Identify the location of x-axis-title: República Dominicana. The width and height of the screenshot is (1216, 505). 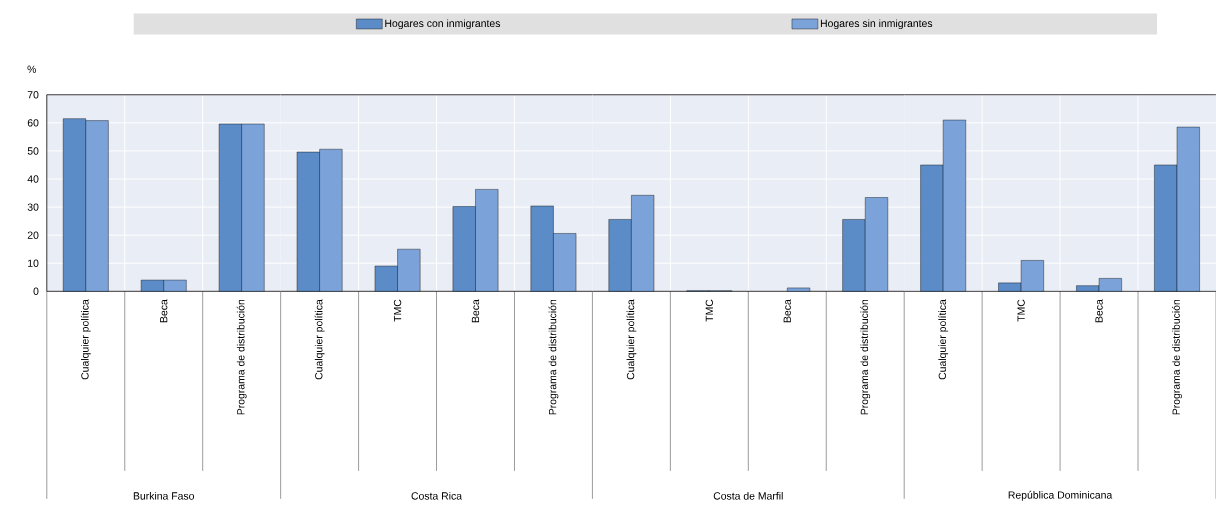
(1060, 495).